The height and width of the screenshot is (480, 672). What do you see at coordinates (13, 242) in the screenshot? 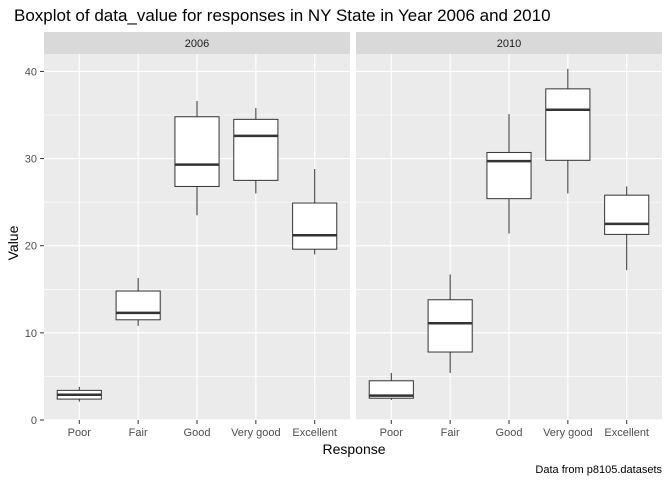
I see `y-axis-title: Value` at bounding box center [13, 242].